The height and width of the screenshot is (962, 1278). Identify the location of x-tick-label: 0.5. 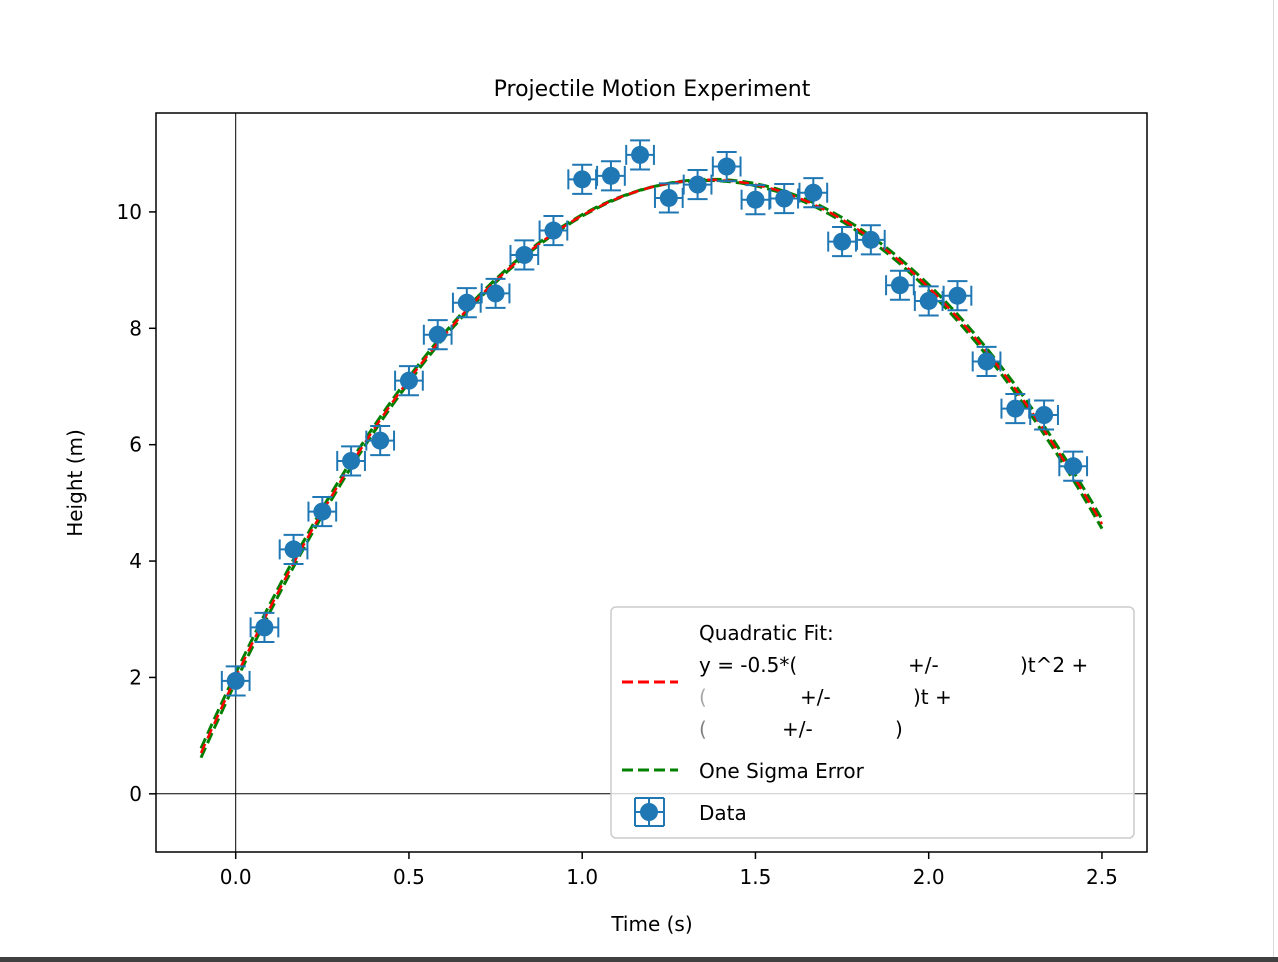
(409, 877).